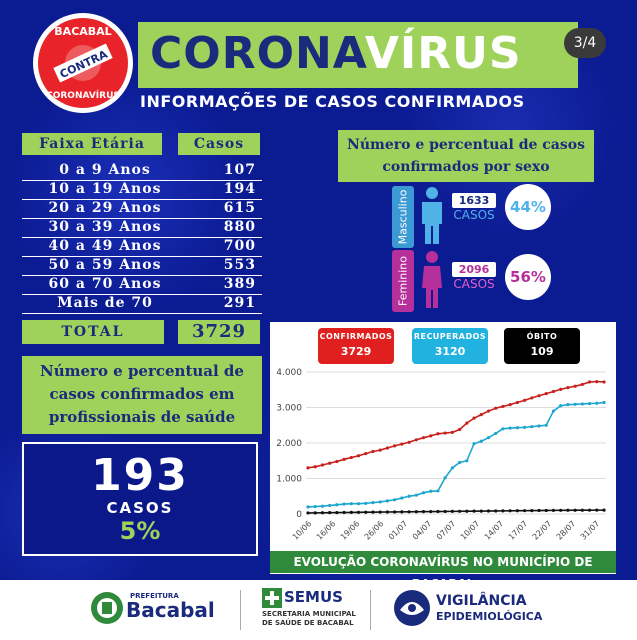 Image resolution: width=637 pixels, height=640 pixels. I want to click on age-row: 0 a 9 Anos 107, so click(142, 171).